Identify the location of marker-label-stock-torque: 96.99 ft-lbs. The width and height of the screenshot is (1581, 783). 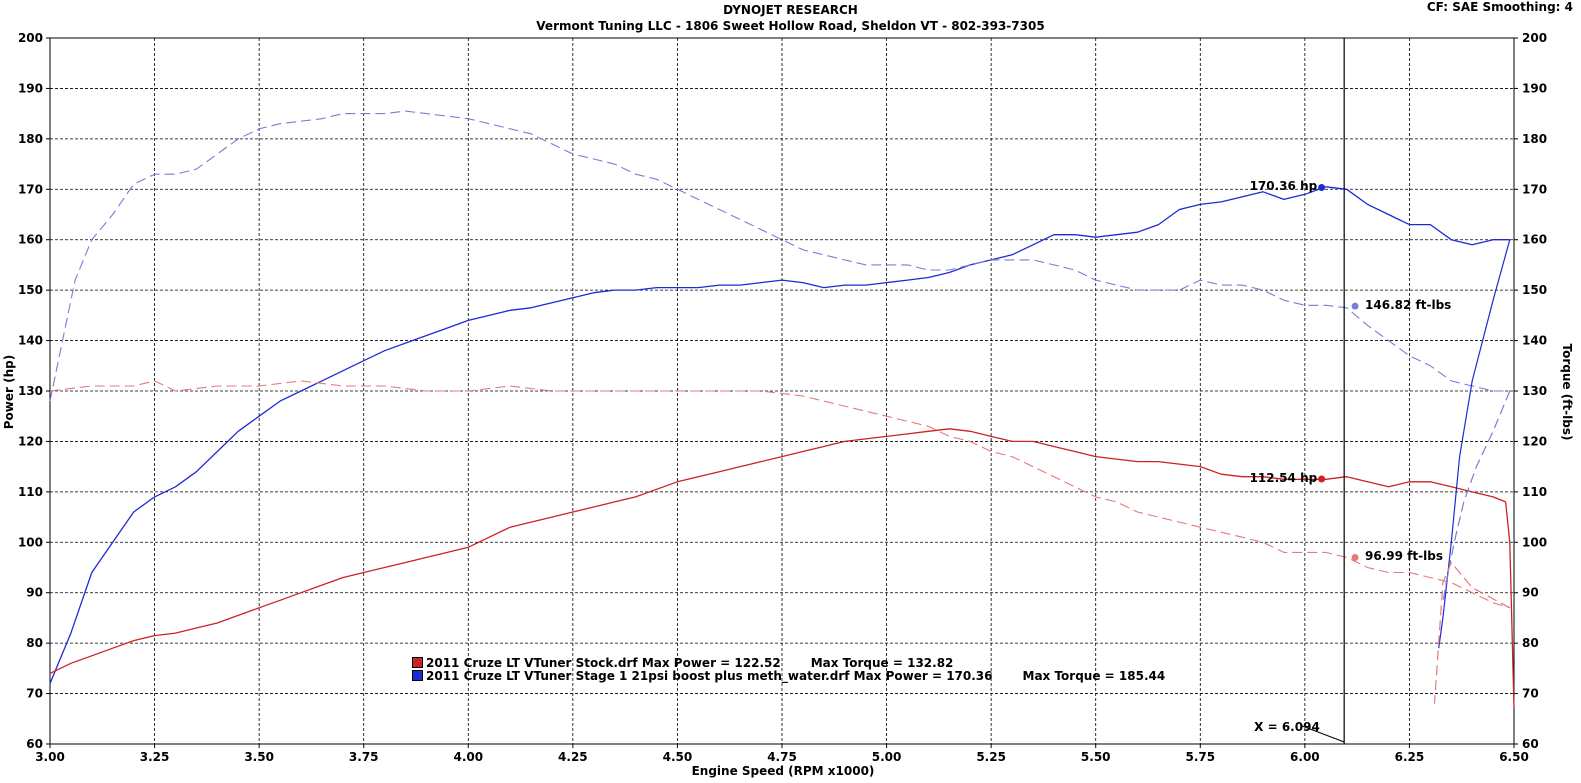
(1404, 556).